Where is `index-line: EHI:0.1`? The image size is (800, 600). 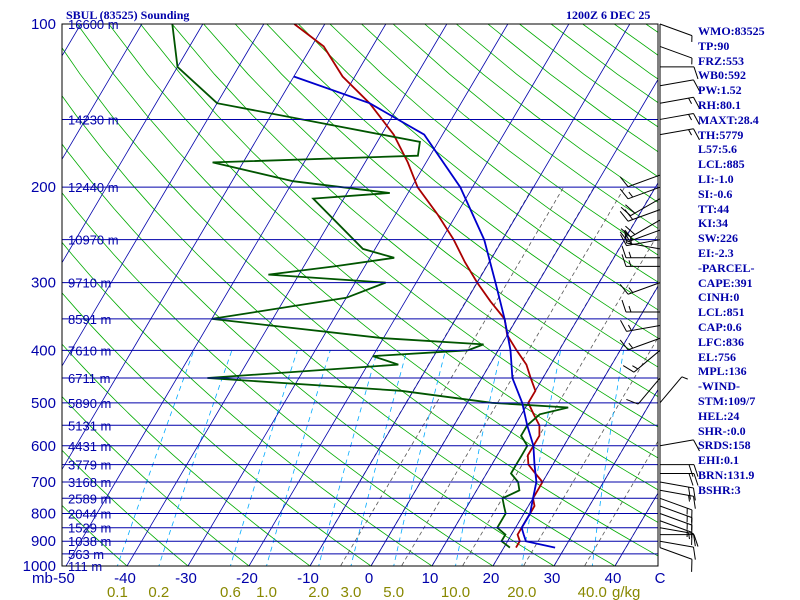
index-line: EHI:0.1 is located at coordinates (719, 460).